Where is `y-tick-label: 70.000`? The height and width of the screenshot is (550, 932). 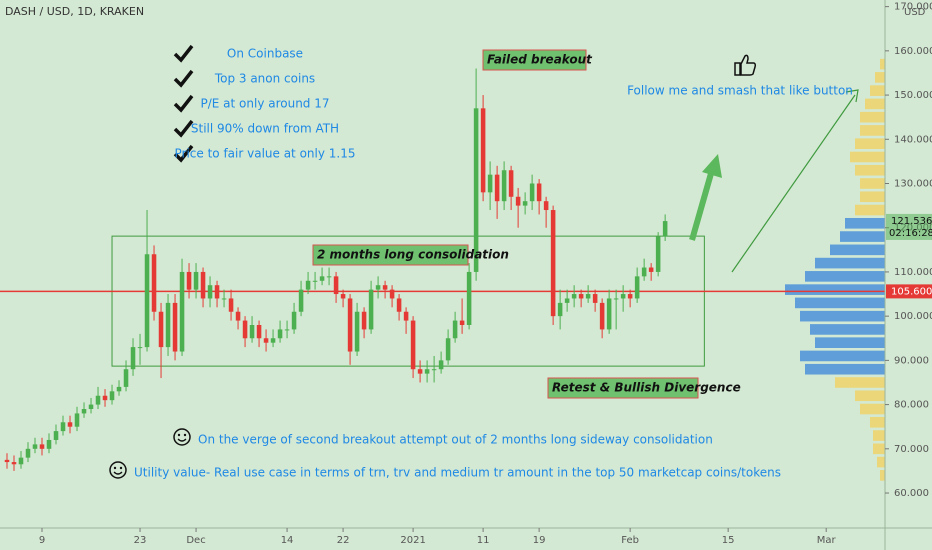 y-tick-label: 70.000 is located at coordinates (911, 449).